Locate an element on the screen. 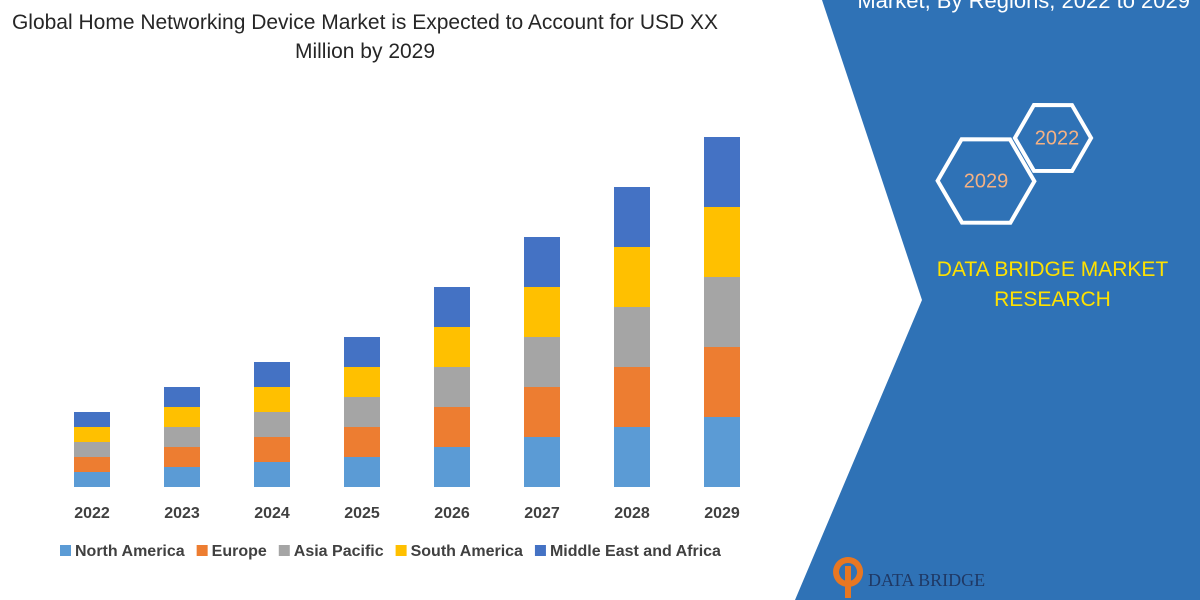 This screenshot has width=1200, height=600. panel-heading: Market, By Regions, 2022 to 2029 is located at coordinates (1023, 6).